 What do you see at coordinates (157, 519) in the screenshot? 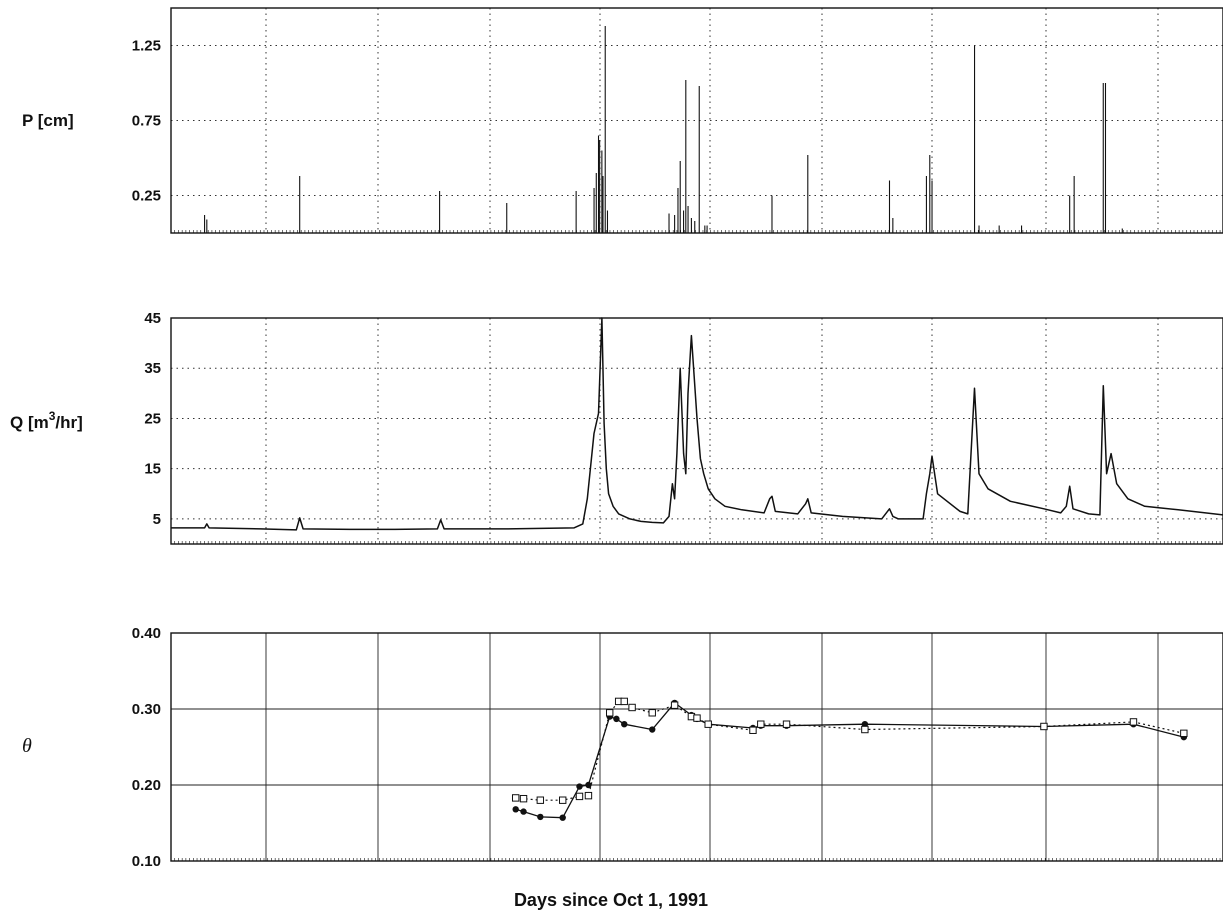
I see `y-tick-label: 5` at bounding box center [157, 519].